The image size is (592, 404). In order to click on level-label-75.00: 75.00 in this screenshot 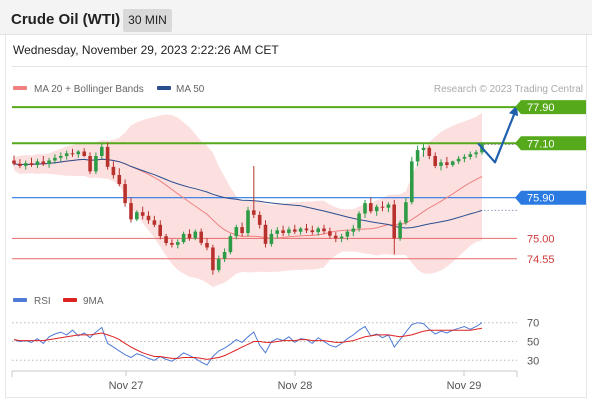, I will do `click(541, 239)`.